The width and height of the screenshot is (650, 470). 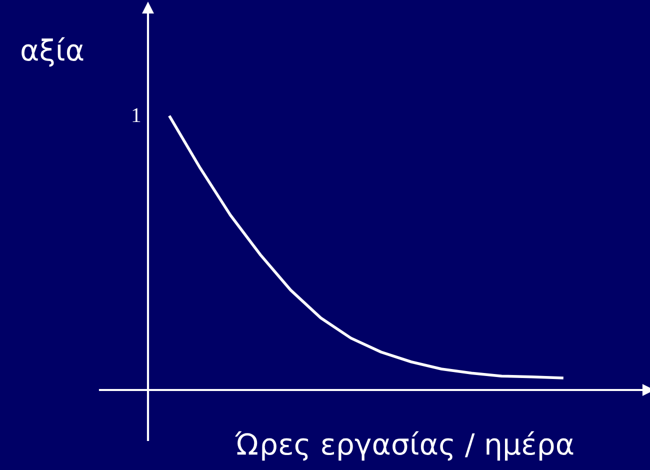 I want to click on text: 1, so click(x=136, y=115).